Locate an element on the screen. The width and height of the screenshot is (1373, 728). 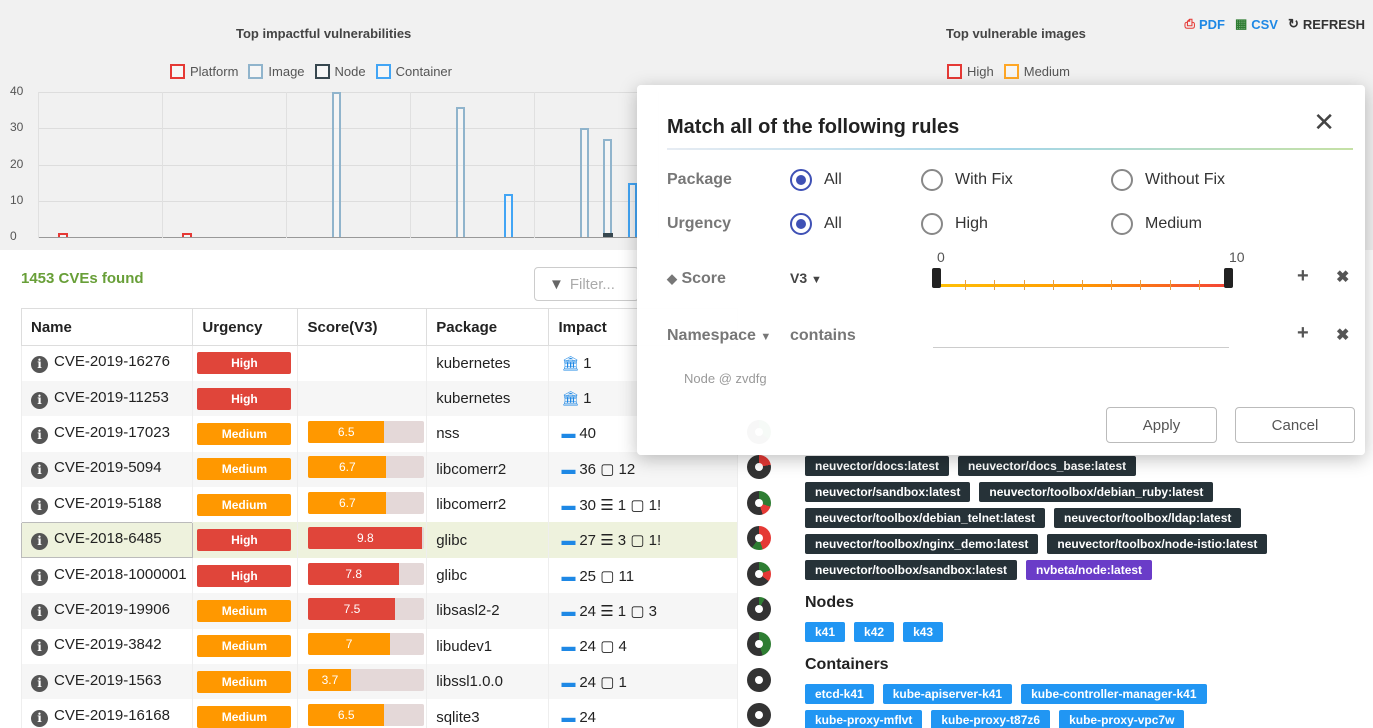
left-legend-item: Image is located at coordinates (276, 71).